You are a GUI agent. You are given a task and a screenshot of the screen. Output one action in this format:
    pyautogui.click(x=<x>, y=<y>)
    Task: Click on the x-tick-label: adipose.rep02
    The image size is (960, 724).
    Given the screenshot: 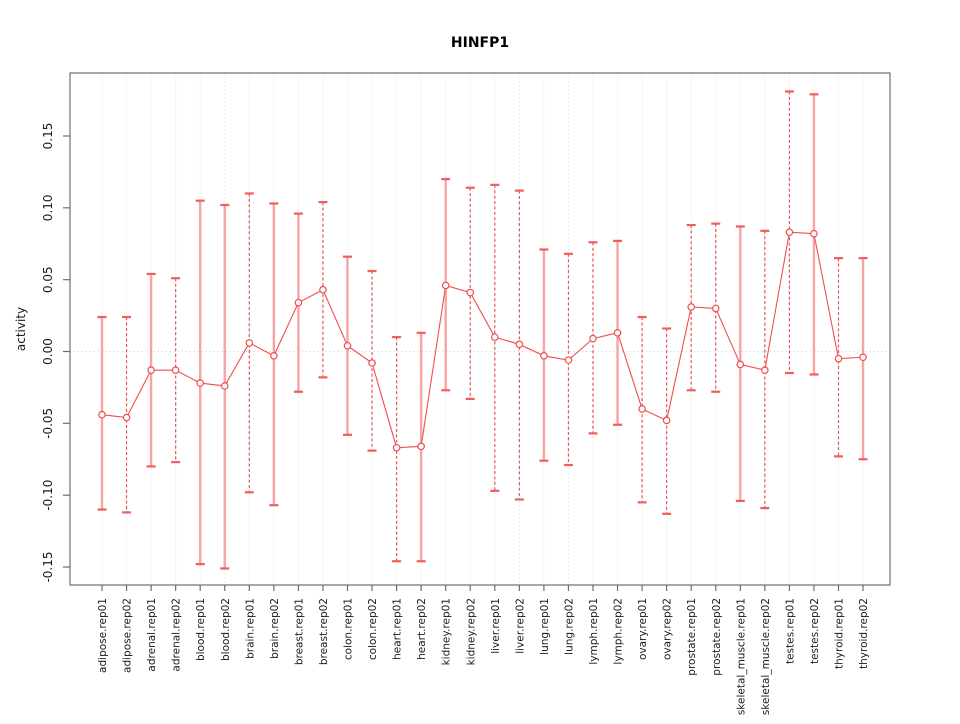 What is the action you would take?
    pyautogui.click(x=128, y=635)
    